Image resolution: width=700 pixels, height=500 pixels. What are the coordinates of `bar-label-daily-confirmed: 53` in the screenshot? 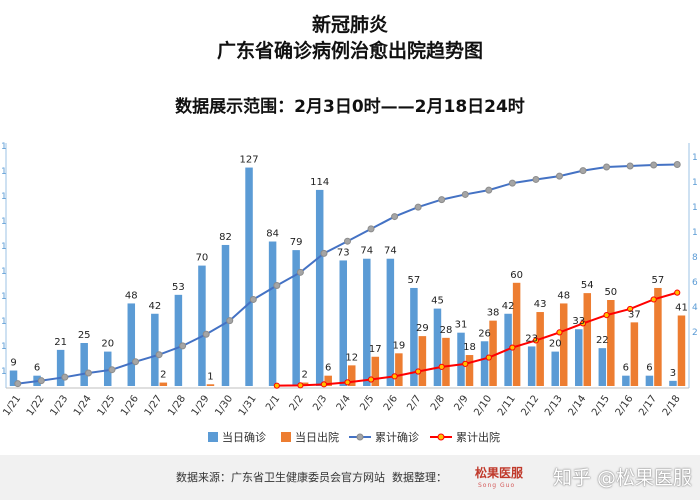 It's located at (178, 287).